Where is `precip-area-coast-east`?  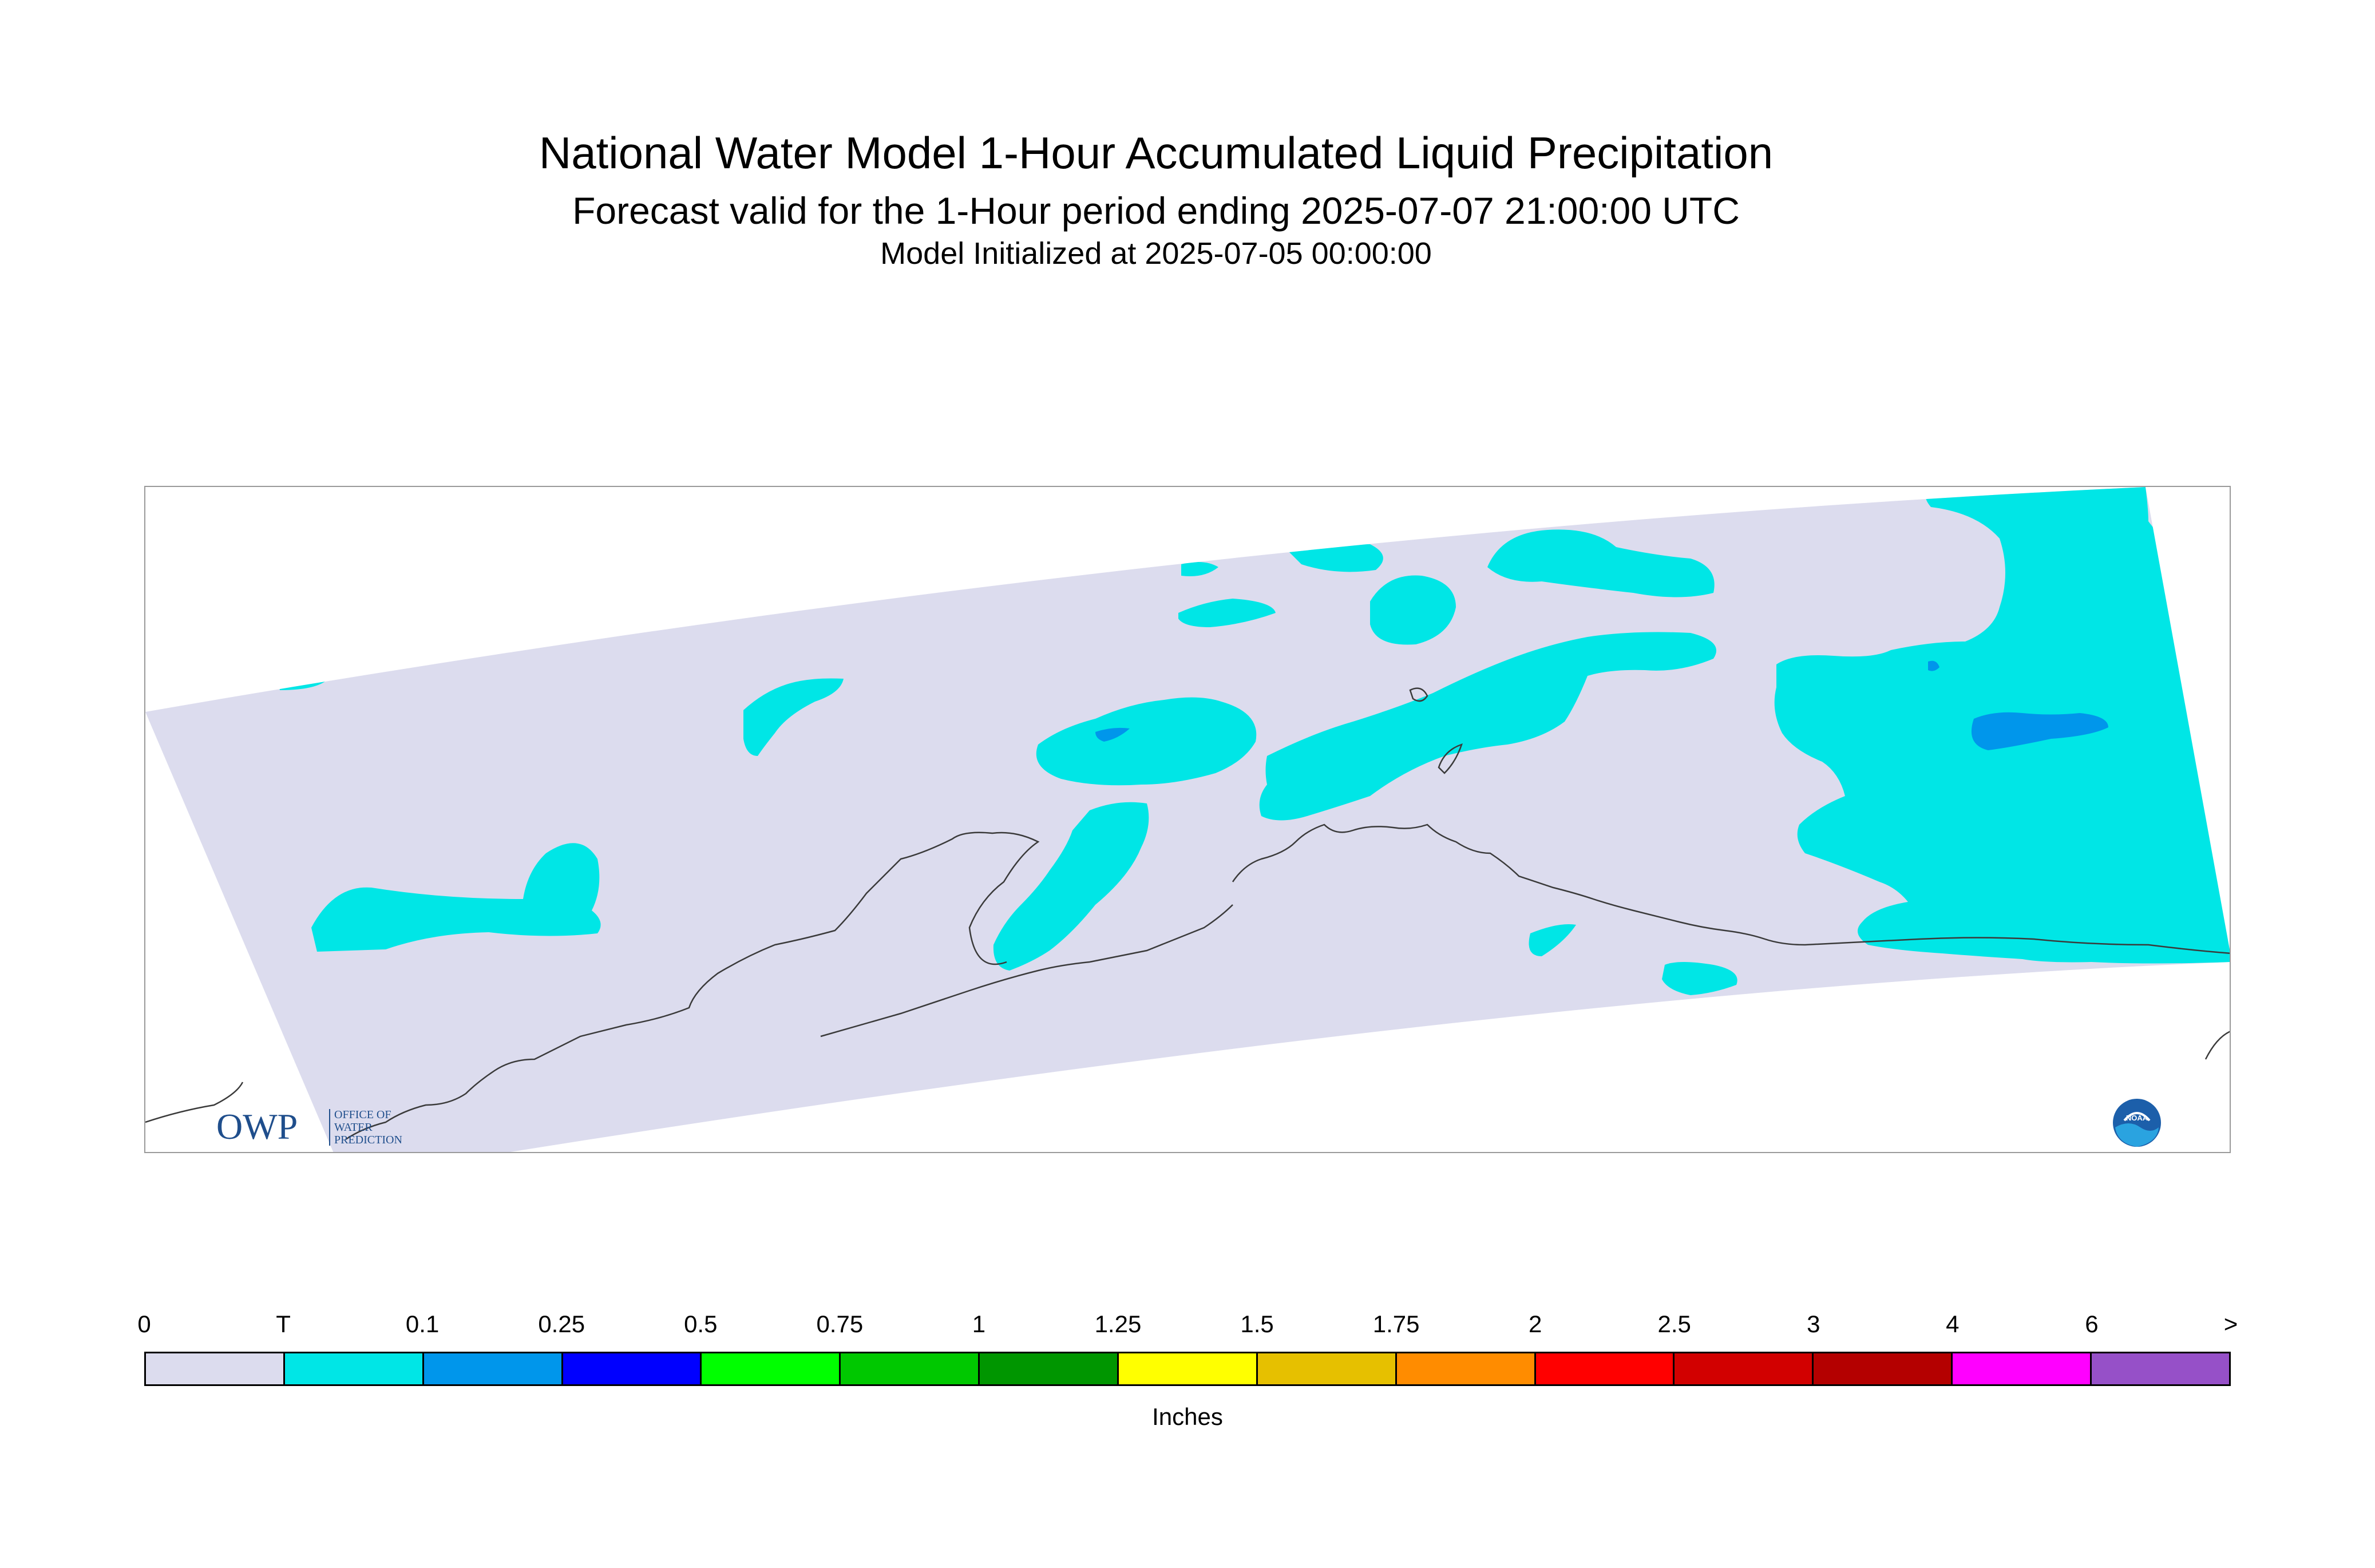 precip-area-coast-east is located at coordinates (1553, 940).